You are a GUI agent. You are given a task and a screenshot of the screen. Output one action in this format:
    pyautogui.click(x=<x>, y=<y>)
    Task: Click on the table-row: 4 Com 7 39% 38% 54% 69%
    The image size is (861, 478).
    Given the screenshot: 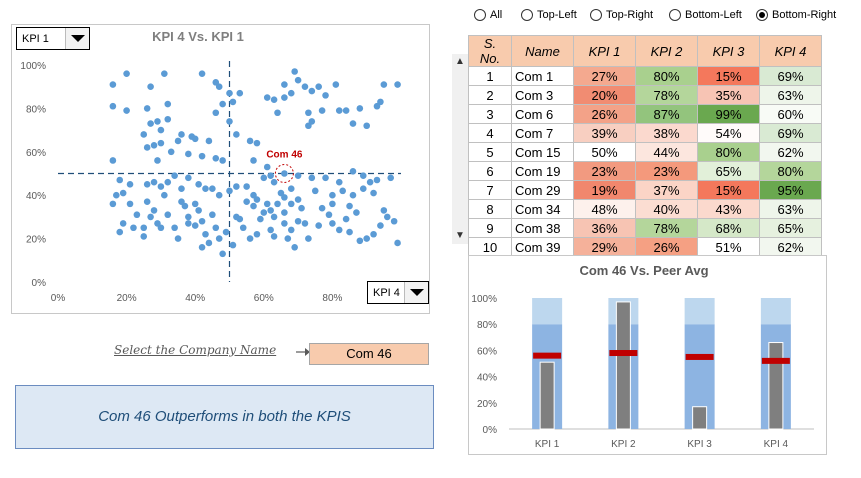 What is the action you would take?
    pyautogui.click(x=645, y=133)
    